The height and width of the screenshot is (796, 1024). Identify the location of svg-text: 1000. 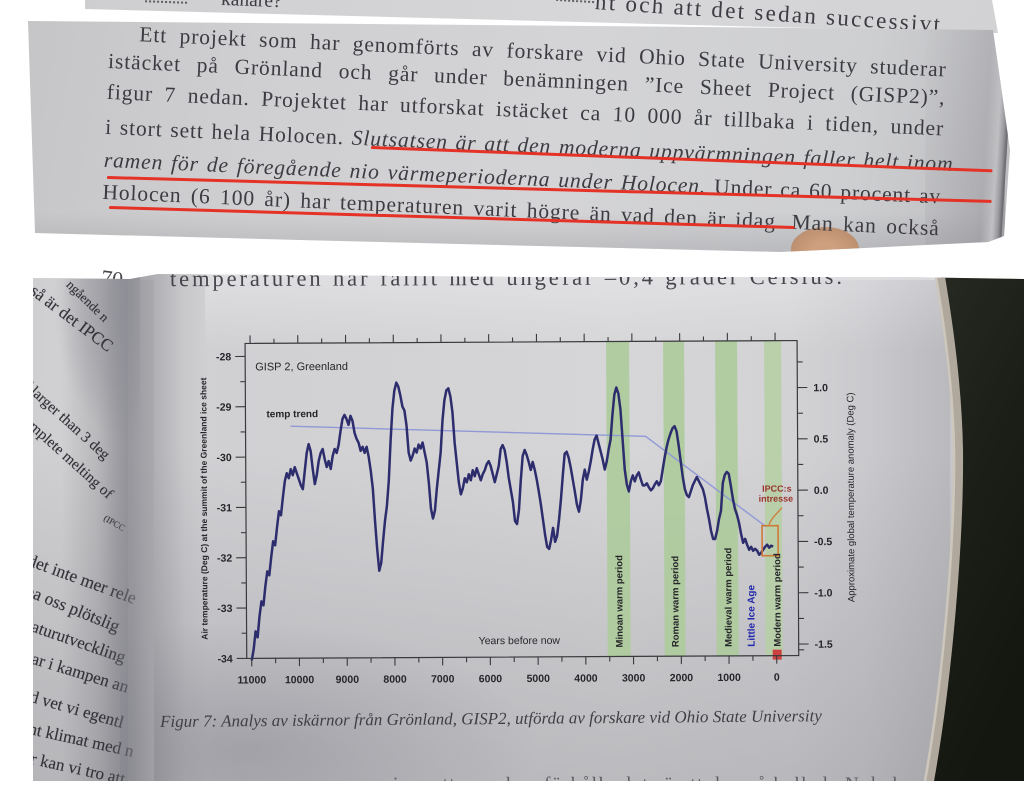
(729, 678).